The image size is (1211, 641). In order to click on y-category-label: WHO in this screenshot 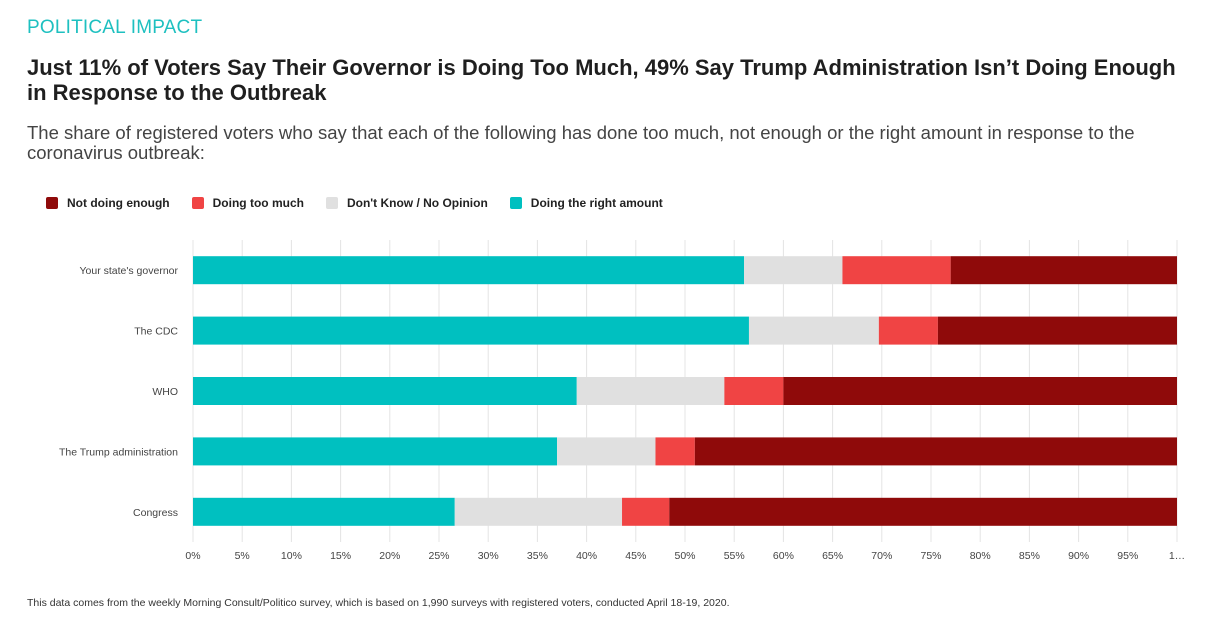, I will do `click(165, 392)`.